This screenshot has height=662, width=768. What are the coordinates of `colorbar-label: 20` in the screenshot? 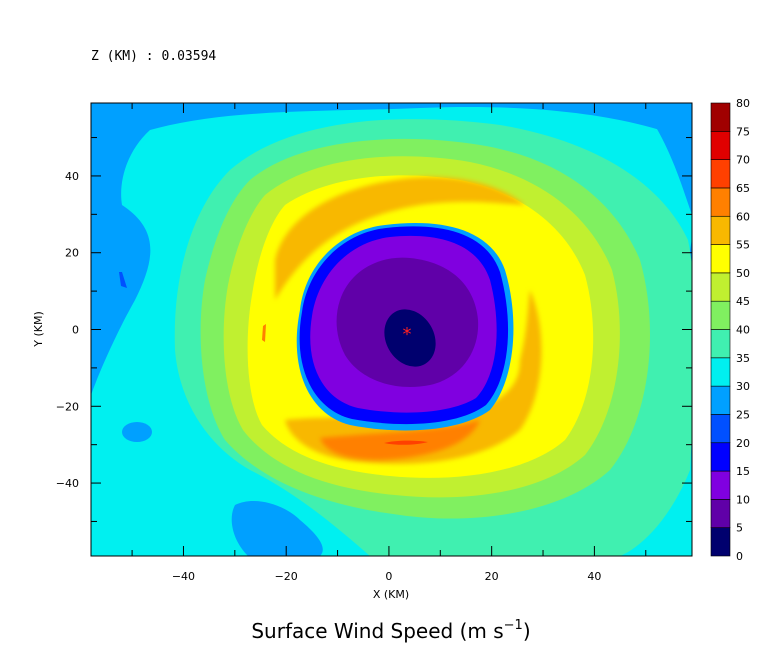 It's located at (743, 443).